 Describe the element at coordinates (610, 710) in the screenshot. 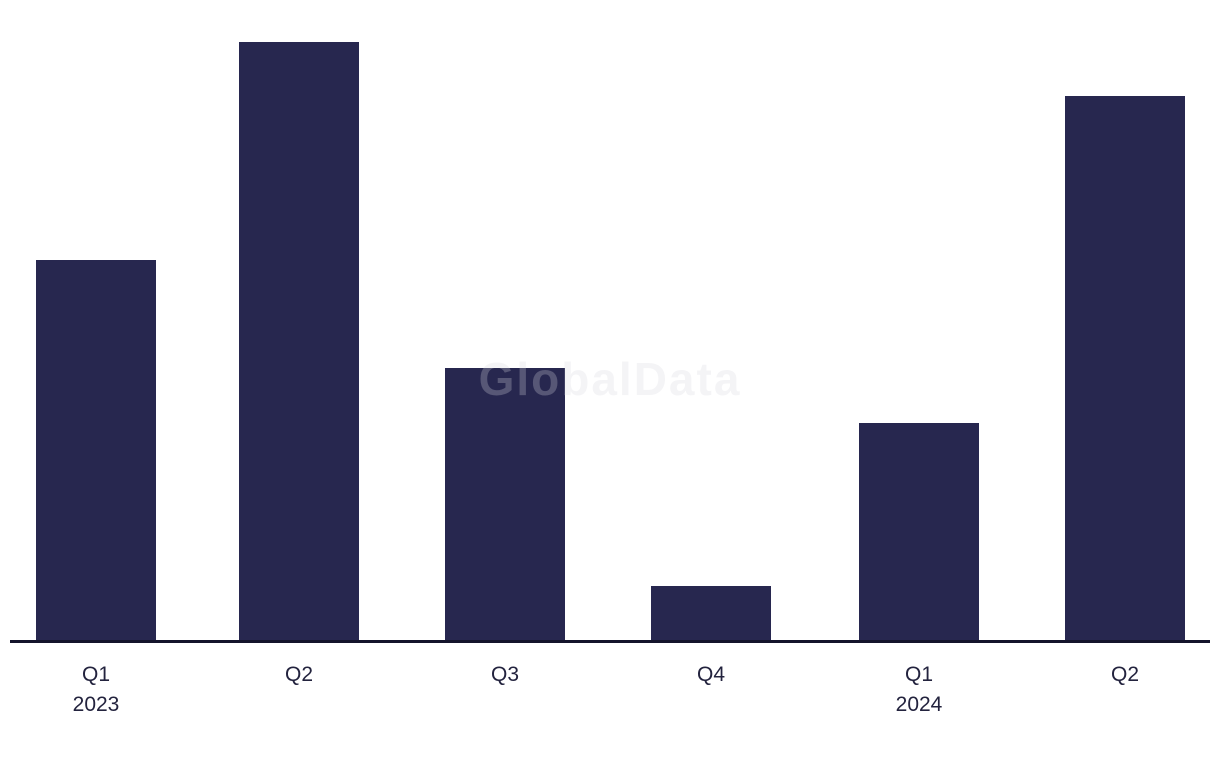

I see `x-axis-labels: Q1 2023 Q2 Q3 Q4 Q1 2024 Q2` at that location.